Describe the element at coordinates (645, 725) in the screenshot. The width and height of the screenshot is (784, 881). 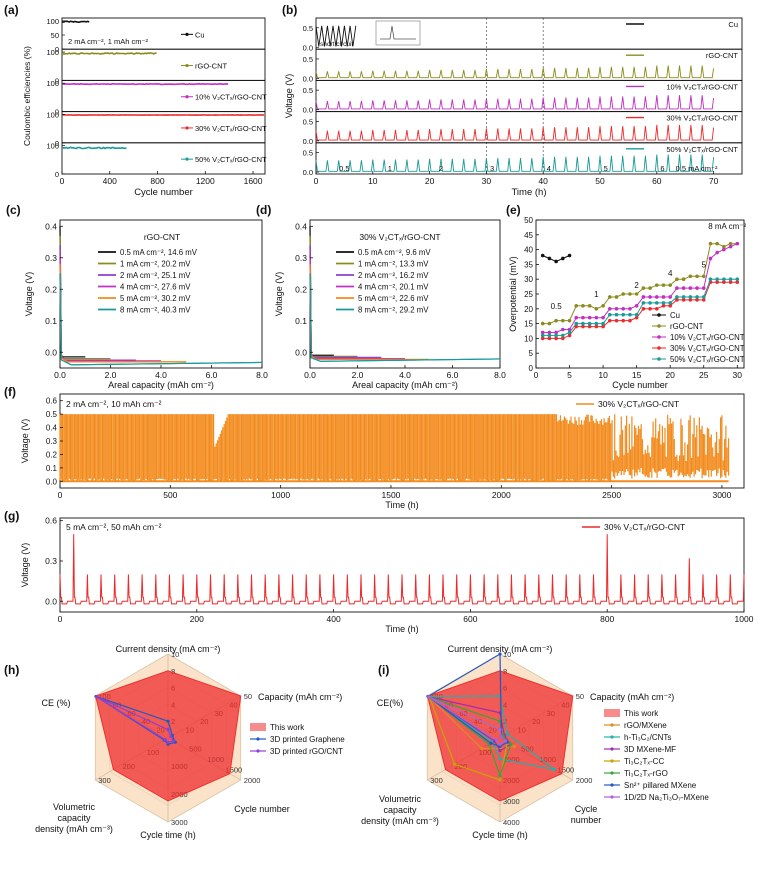
I see `legend-label: rGO/MXene` at that location.